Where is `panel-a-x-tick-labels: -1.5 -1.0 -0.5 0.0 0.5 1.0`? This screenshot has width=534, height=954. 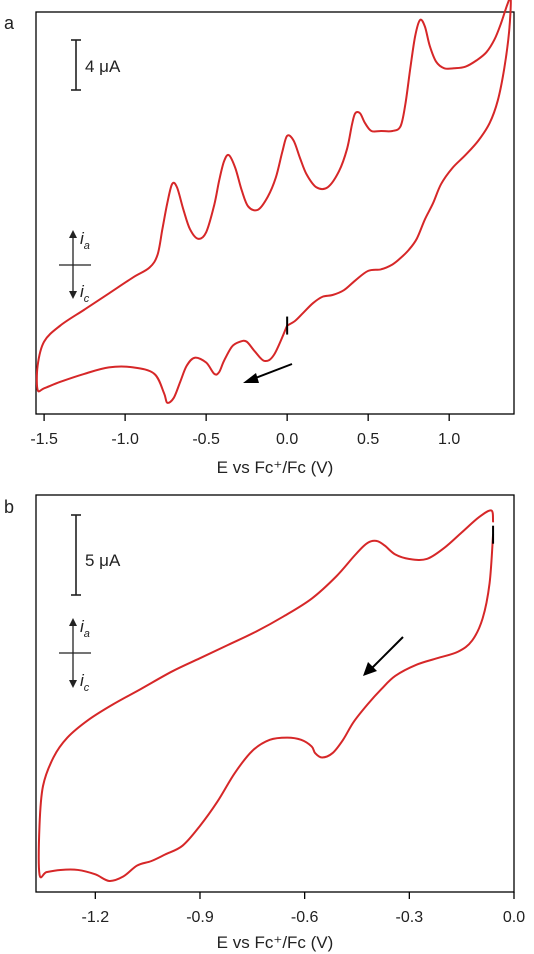 panel-a-x-tick-labels: -1.5 -1.0 -0.5 0.0 0.5 1.0 is located at coordinates (245, 439).